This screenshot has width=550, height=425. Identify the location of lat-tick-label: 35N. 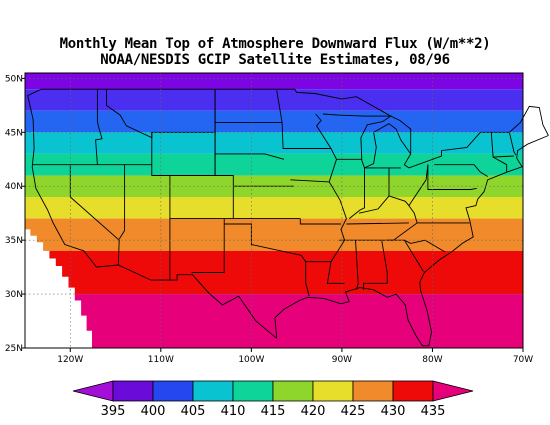
(14, 241).